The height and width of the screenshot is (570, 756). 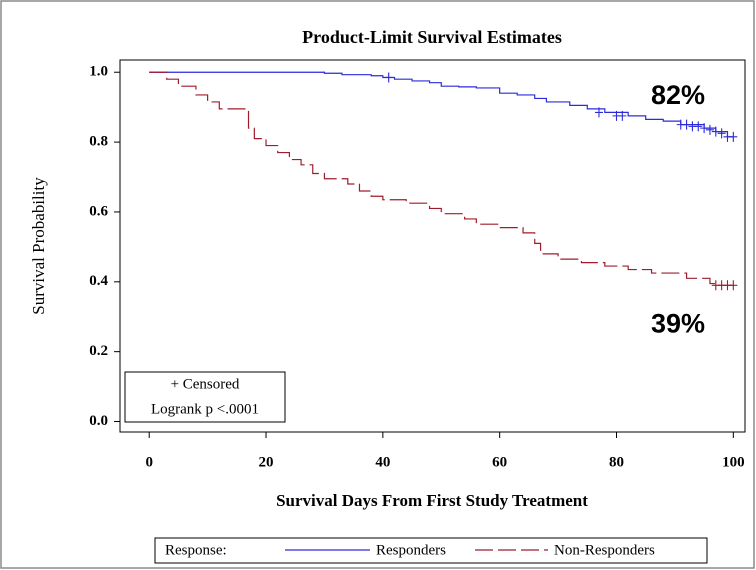 What do you see at coordinates (382, 462) in the screenshot?
I see `x-tick-label: 40` at bounding box center [382, 462].